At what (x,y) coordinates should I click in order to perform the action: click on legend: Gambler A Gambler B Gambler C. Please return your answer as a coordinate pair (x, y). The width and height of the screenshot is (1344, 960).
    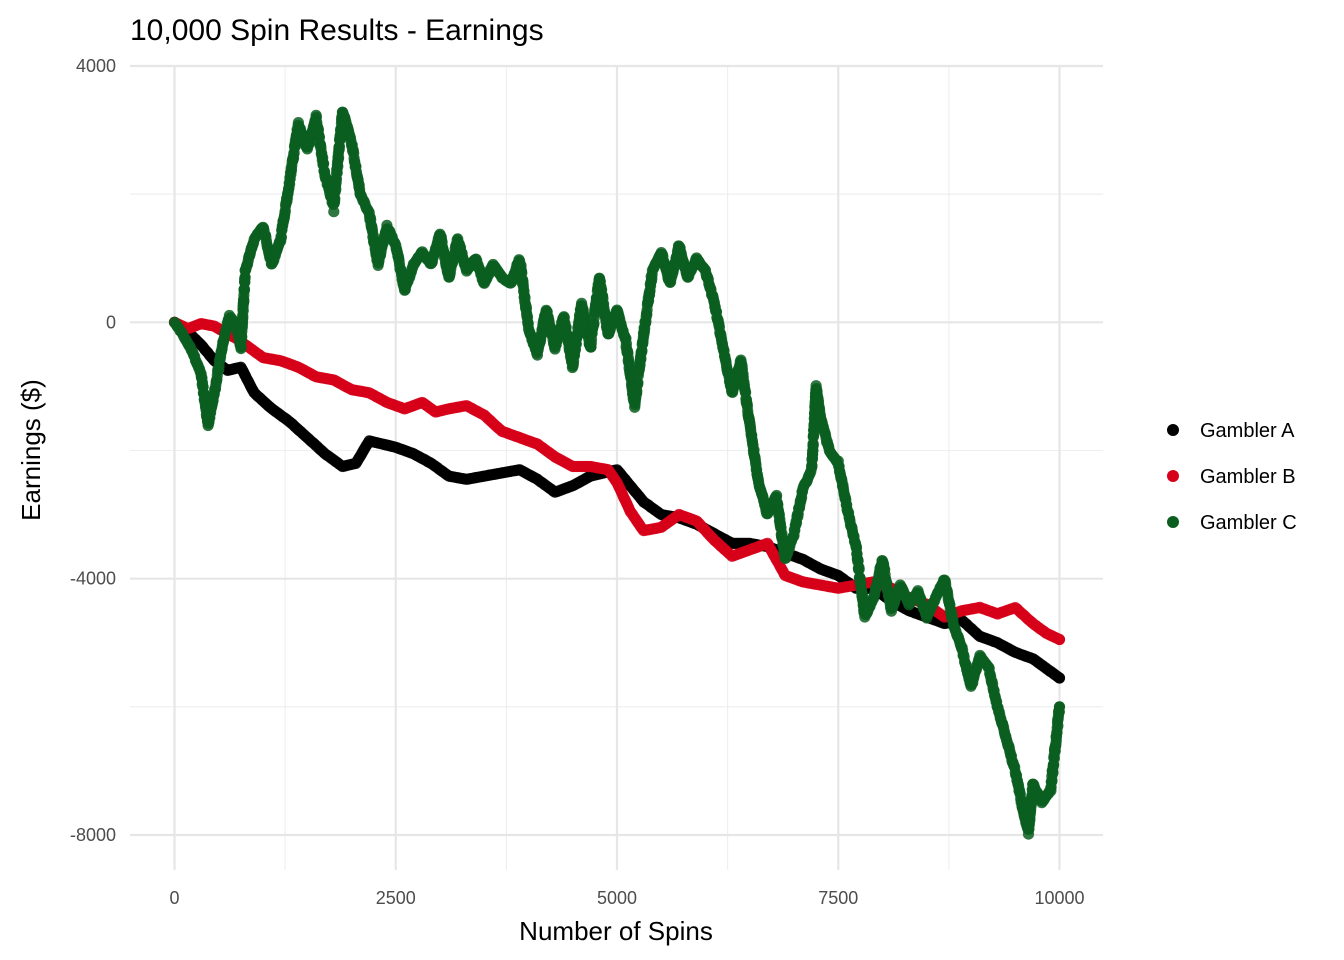
    Looking at the image, I should click on (1232, 477).